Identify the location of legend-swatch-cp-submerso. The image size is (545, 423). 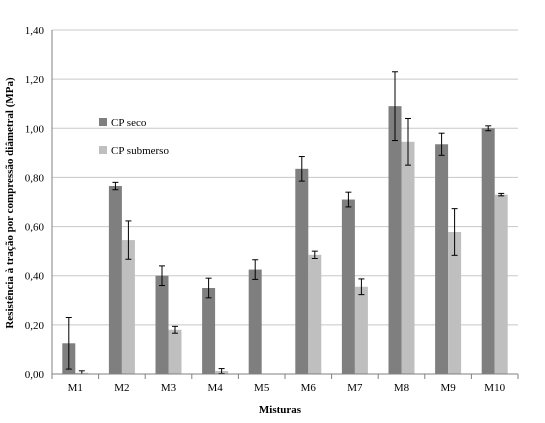
(103, 150).